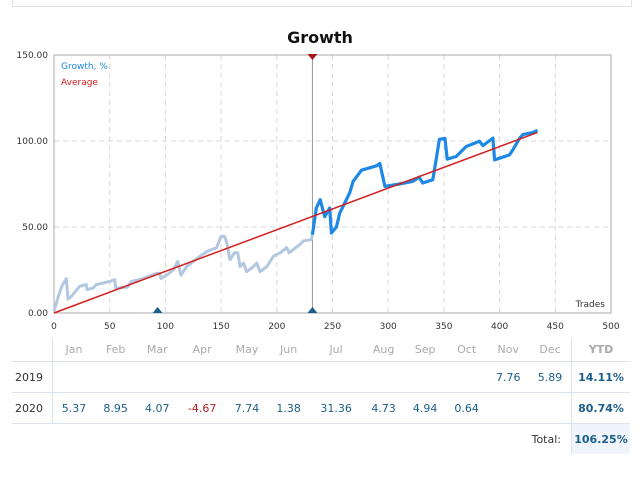 Image resolution: width=640 pixels, height=480 pixels. What do you see at coordinates (336, 349) in the screenshot?
I see `month-header: Jul` at bounding box center [336, 349].